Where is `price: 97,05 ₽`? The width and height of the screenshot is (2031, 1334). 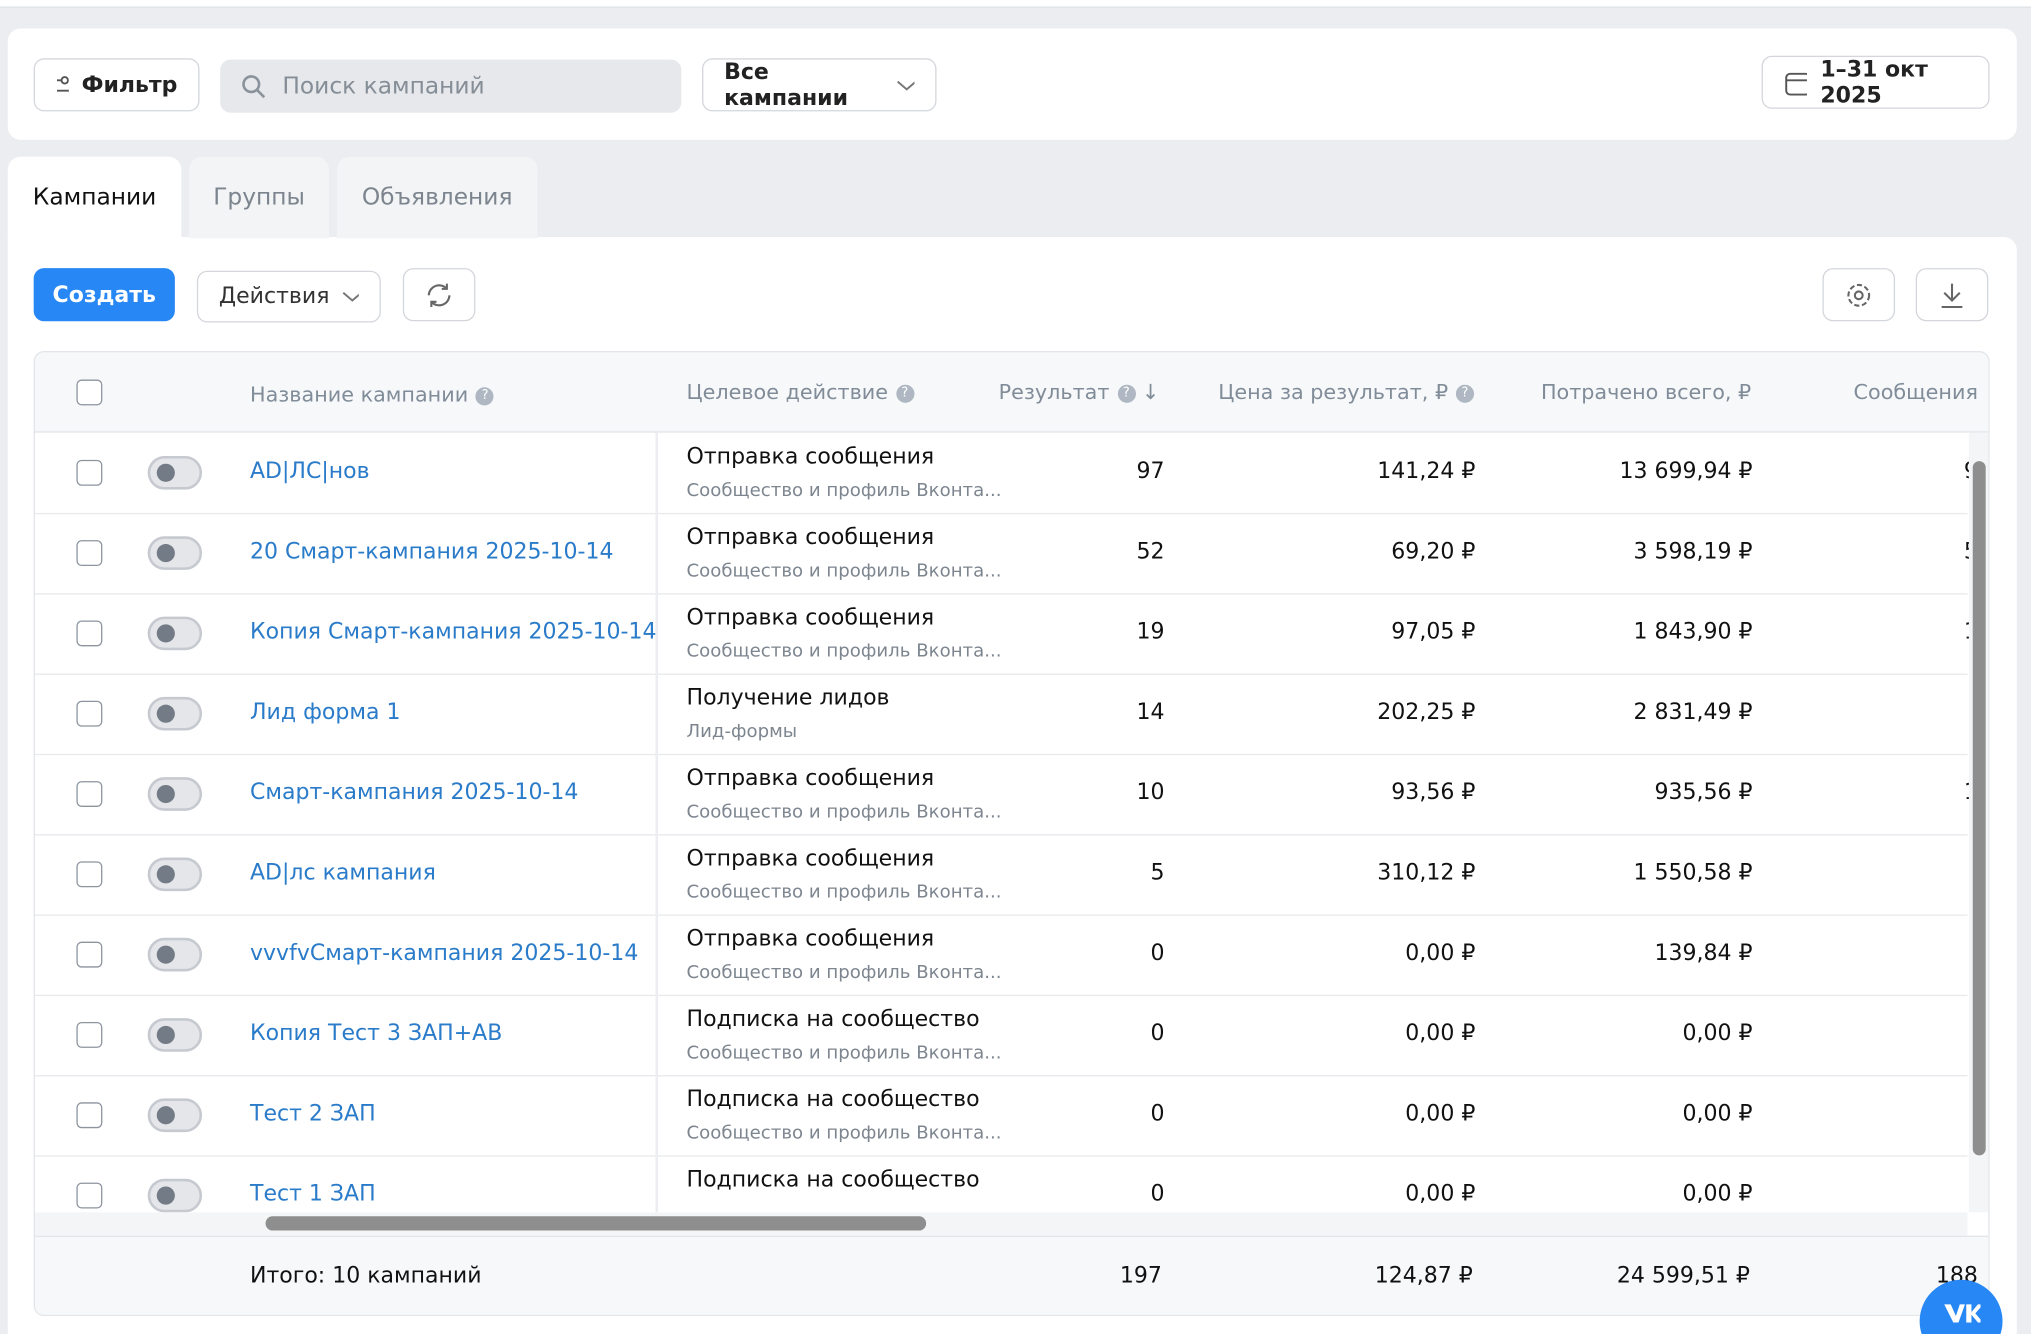
price: 97,05 ₽ is located at coordinates (1433, 632).